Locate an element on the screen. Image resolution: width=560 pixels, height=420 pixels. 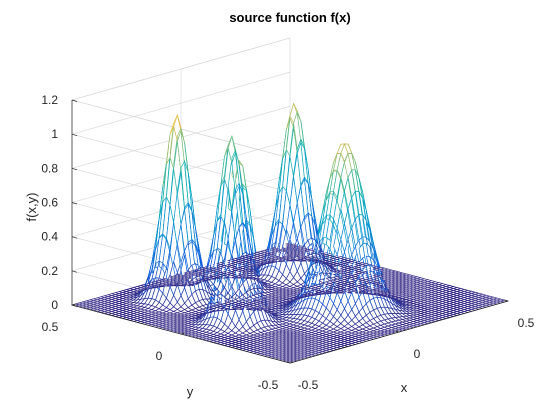
z-tick-label: 0.6 is located at coordinates (49, 203).